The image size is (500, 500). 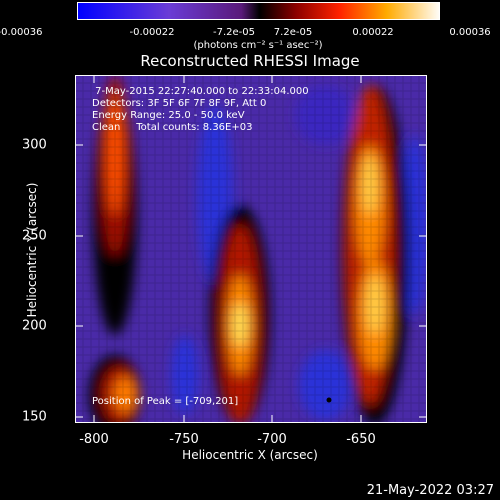 I want to click on y-tick-label: 250, so click(x=34, y=236).